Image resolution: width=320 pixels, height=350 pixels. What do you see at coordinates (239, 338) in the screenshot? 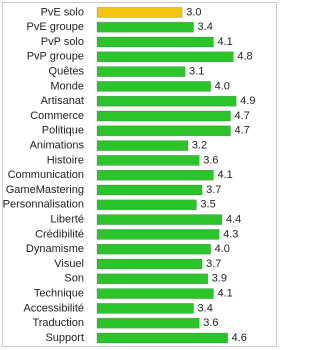
I see `value-label: 4.6` at bounding box center [239, 338].